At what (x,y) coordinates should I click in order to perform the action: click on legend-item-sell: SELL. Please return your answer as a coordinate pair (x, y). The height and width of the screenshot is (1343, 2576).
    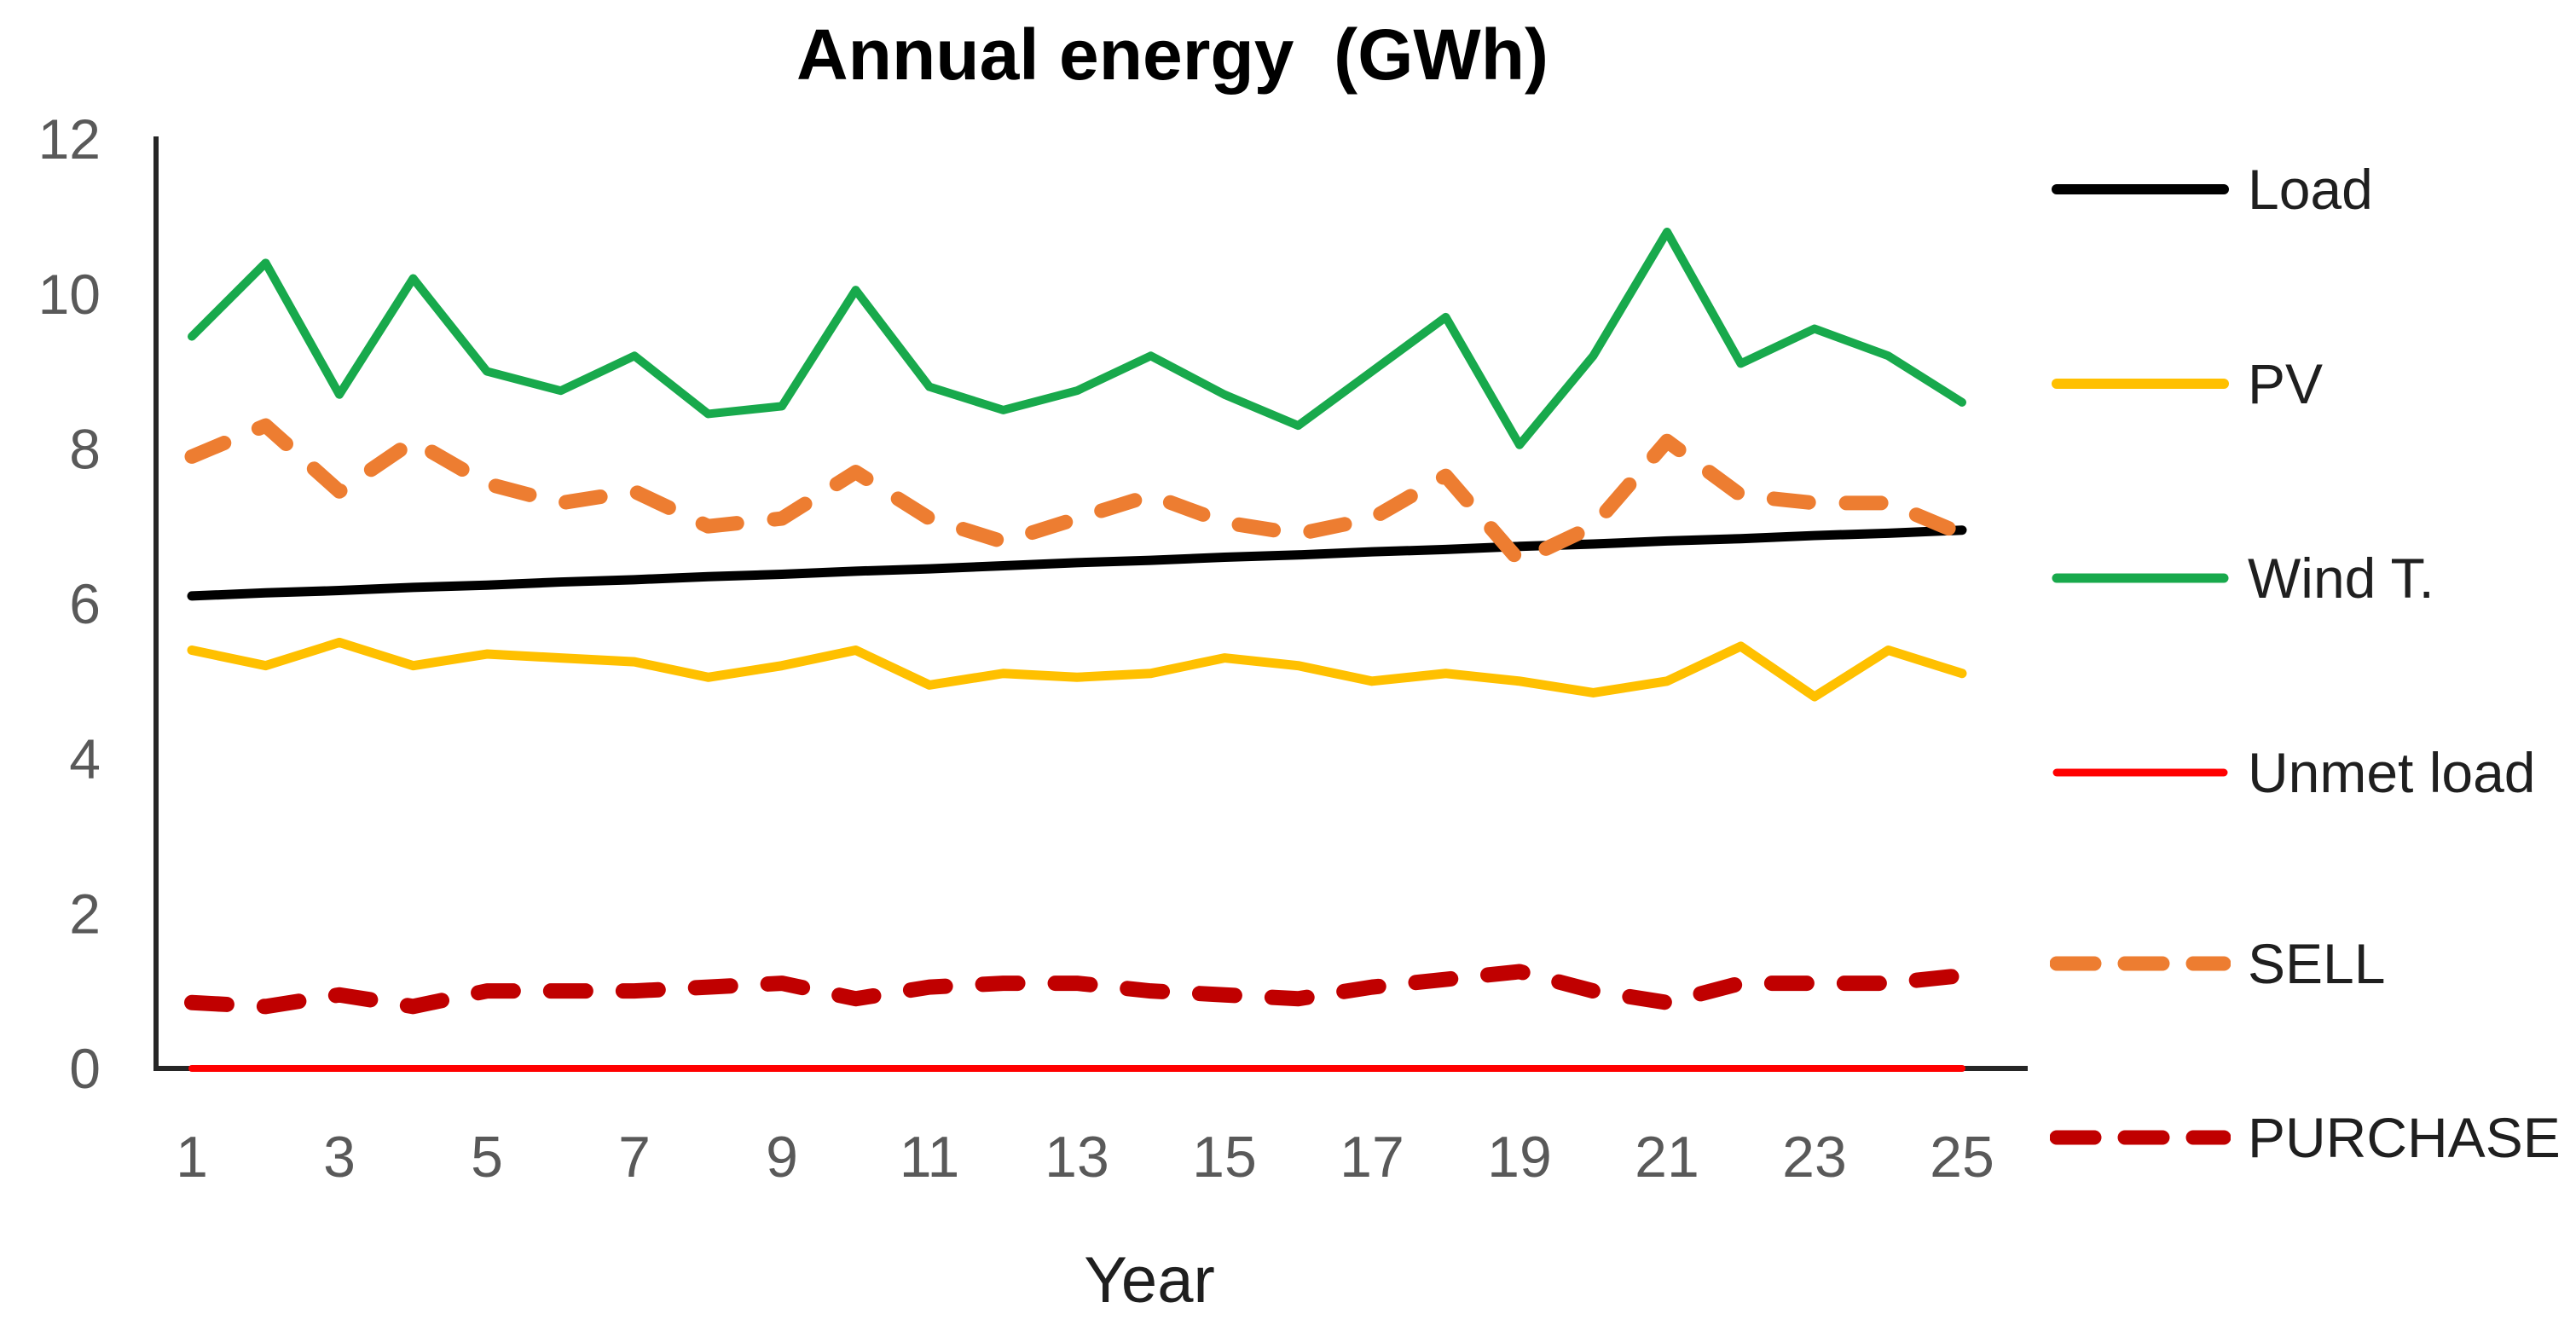
    Looking at the image, I should click on (2217, 964).